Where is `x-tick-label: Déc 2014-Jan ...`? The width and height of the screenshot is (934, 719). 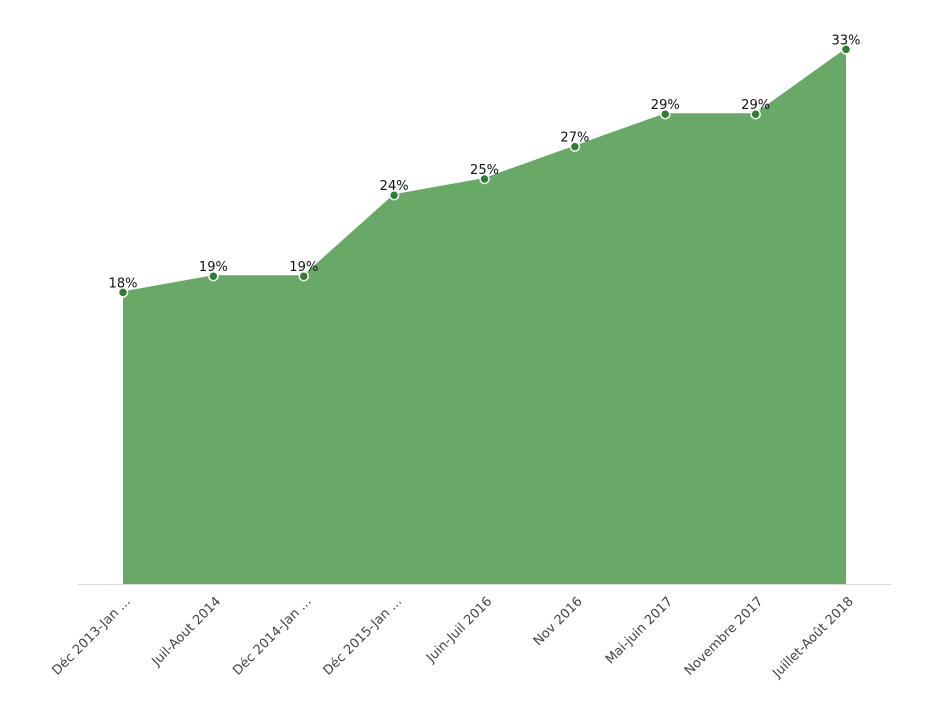 x-tick-label: Déc 2014-Jan ... is located at coordinates (272, 636).